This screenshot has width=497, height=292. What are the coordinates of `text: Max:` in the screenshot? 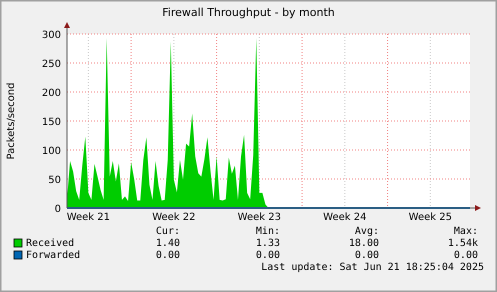 It's located at (466, 231).